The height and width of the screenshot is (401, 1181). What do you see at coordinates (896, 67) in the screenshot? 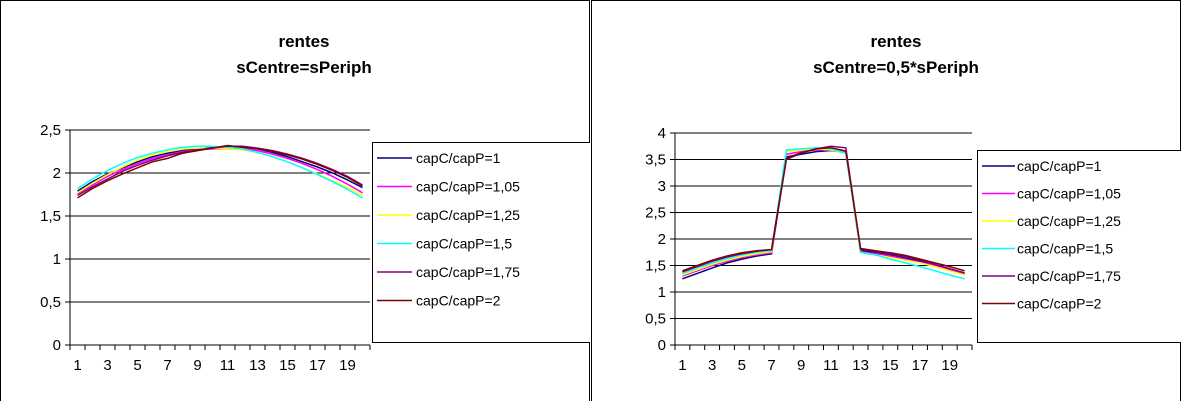
I see `chart-subtitle: sCentre=0,5*sPeriph` at bounding box center [896, 67].